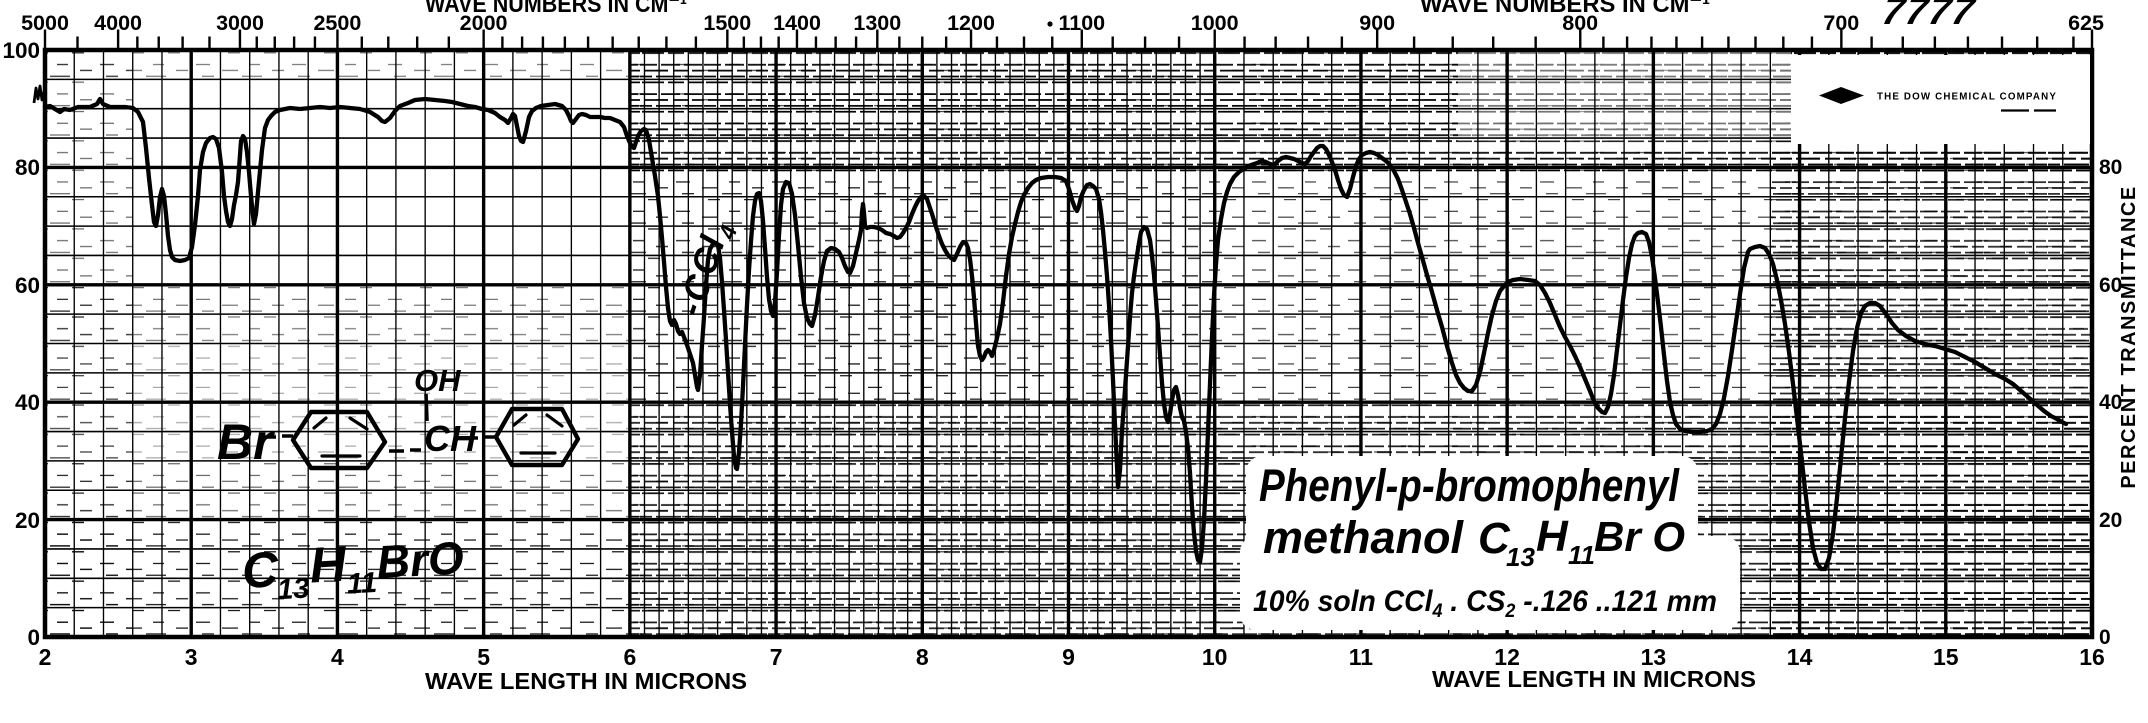  Describe the element at coordinates (1639, 536) in the screenshot. I see `svg-text: Br O` at that location.